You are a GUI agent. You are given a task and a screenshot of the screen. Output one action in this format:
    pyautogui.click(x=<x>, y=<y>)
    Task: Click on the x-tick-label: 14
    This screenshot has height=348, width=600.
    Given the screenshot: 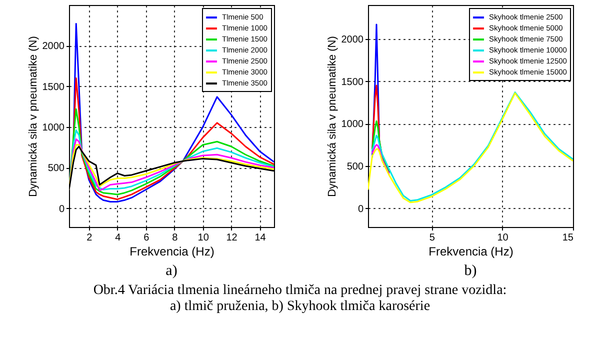 What is the action you would take?
    pyautogui.click(x=260, y=238)
    